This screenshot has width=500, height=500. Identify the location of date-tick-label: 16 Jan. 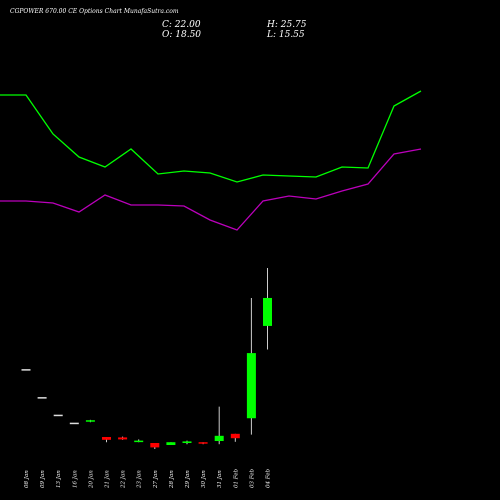
(75, 479).